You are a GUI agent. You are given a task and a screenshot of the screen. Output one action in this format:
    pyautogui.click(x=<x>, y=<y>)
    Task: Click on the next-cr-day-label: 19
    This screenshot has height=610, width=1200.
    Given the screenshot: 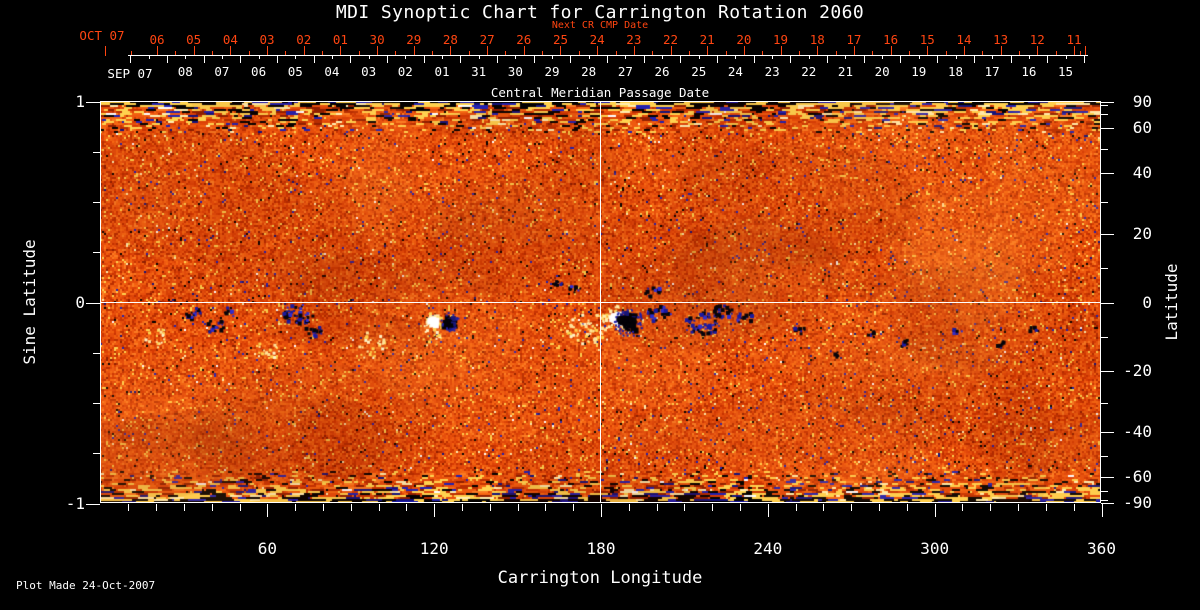 What is the action you would take?
    pyautogui.click(x=781, y=39)
    